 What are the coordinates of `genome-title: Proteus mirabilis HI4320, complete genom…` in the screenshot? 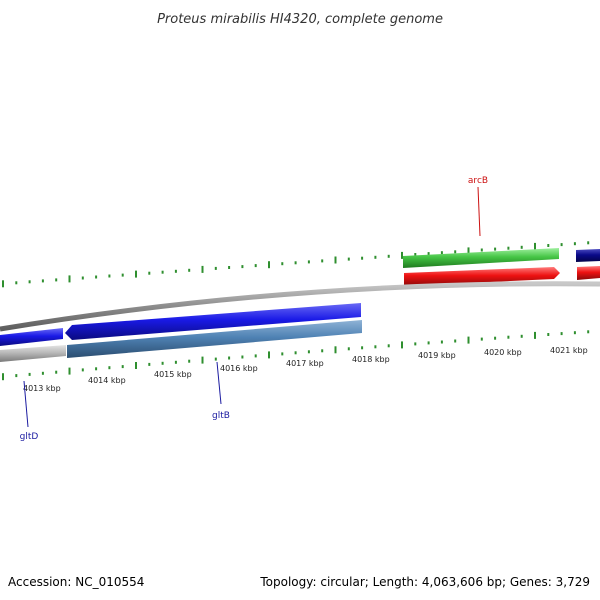 It's located at (300, 19).